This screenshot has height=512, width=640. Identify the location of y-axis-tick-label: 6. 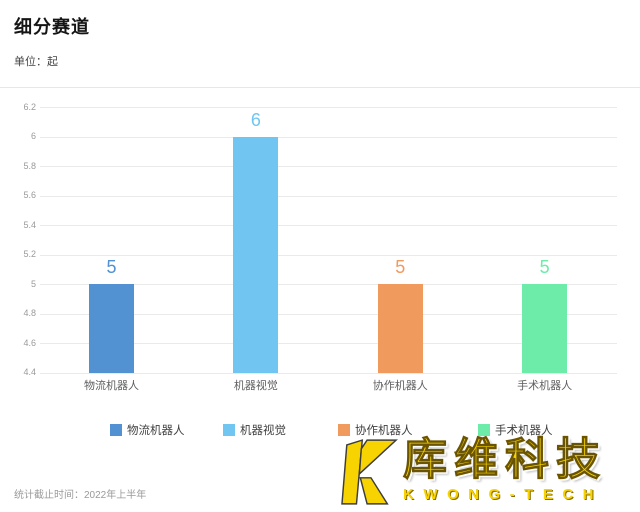
(33, 136).